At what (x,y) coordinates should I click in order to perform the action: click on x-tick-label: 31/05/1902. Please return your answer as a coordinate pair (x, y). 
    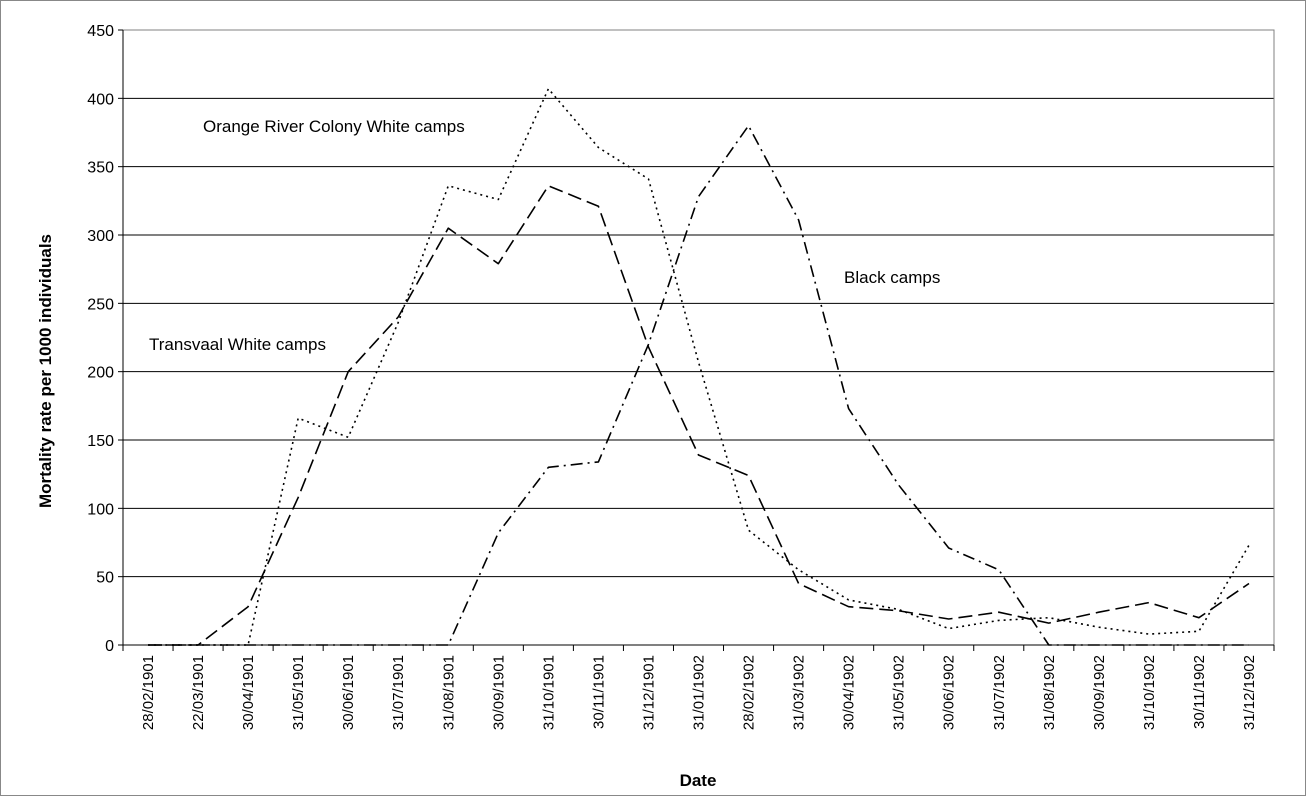
    Looking at the image, I should click on (899, 692).